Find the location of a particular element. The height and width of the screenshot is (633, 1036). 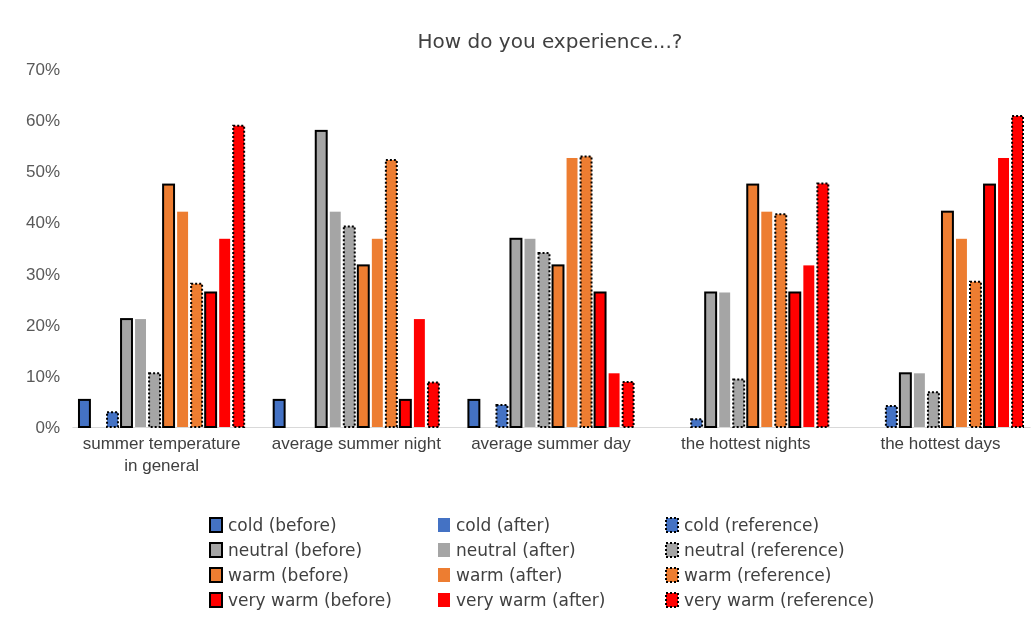

x-tick-label: summer temperature in general is located at coordinates (161, 455).